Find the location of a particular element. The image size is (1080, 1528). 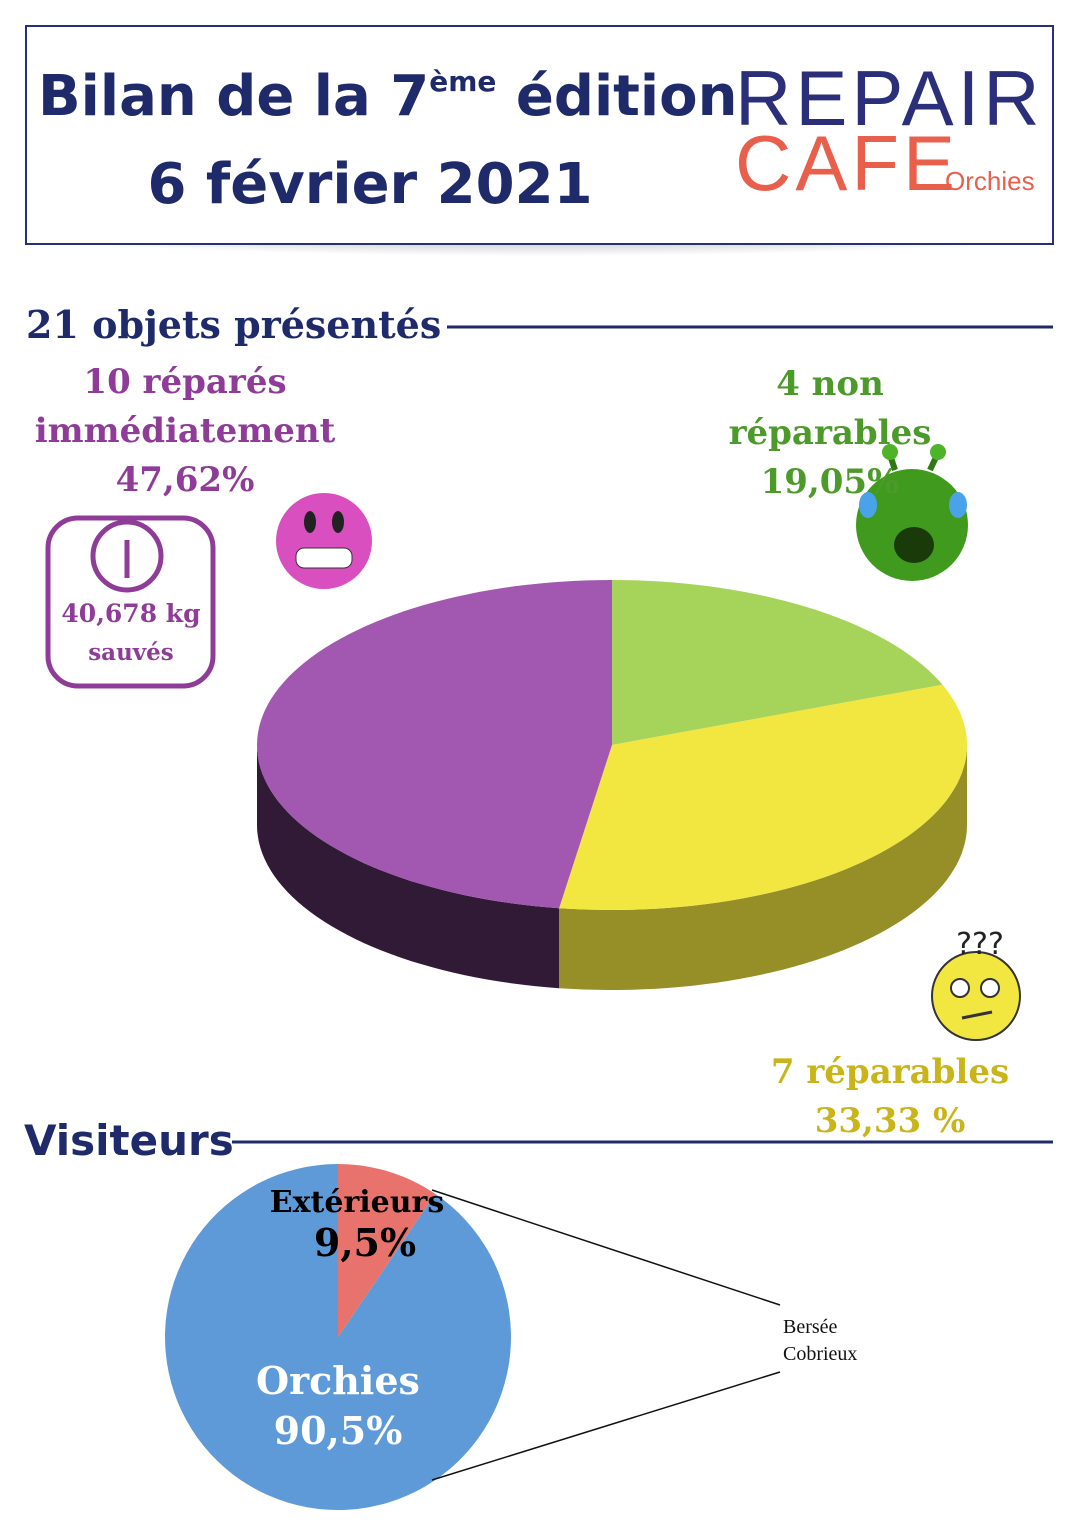

scale-icon is located at coordinates (130, 602).